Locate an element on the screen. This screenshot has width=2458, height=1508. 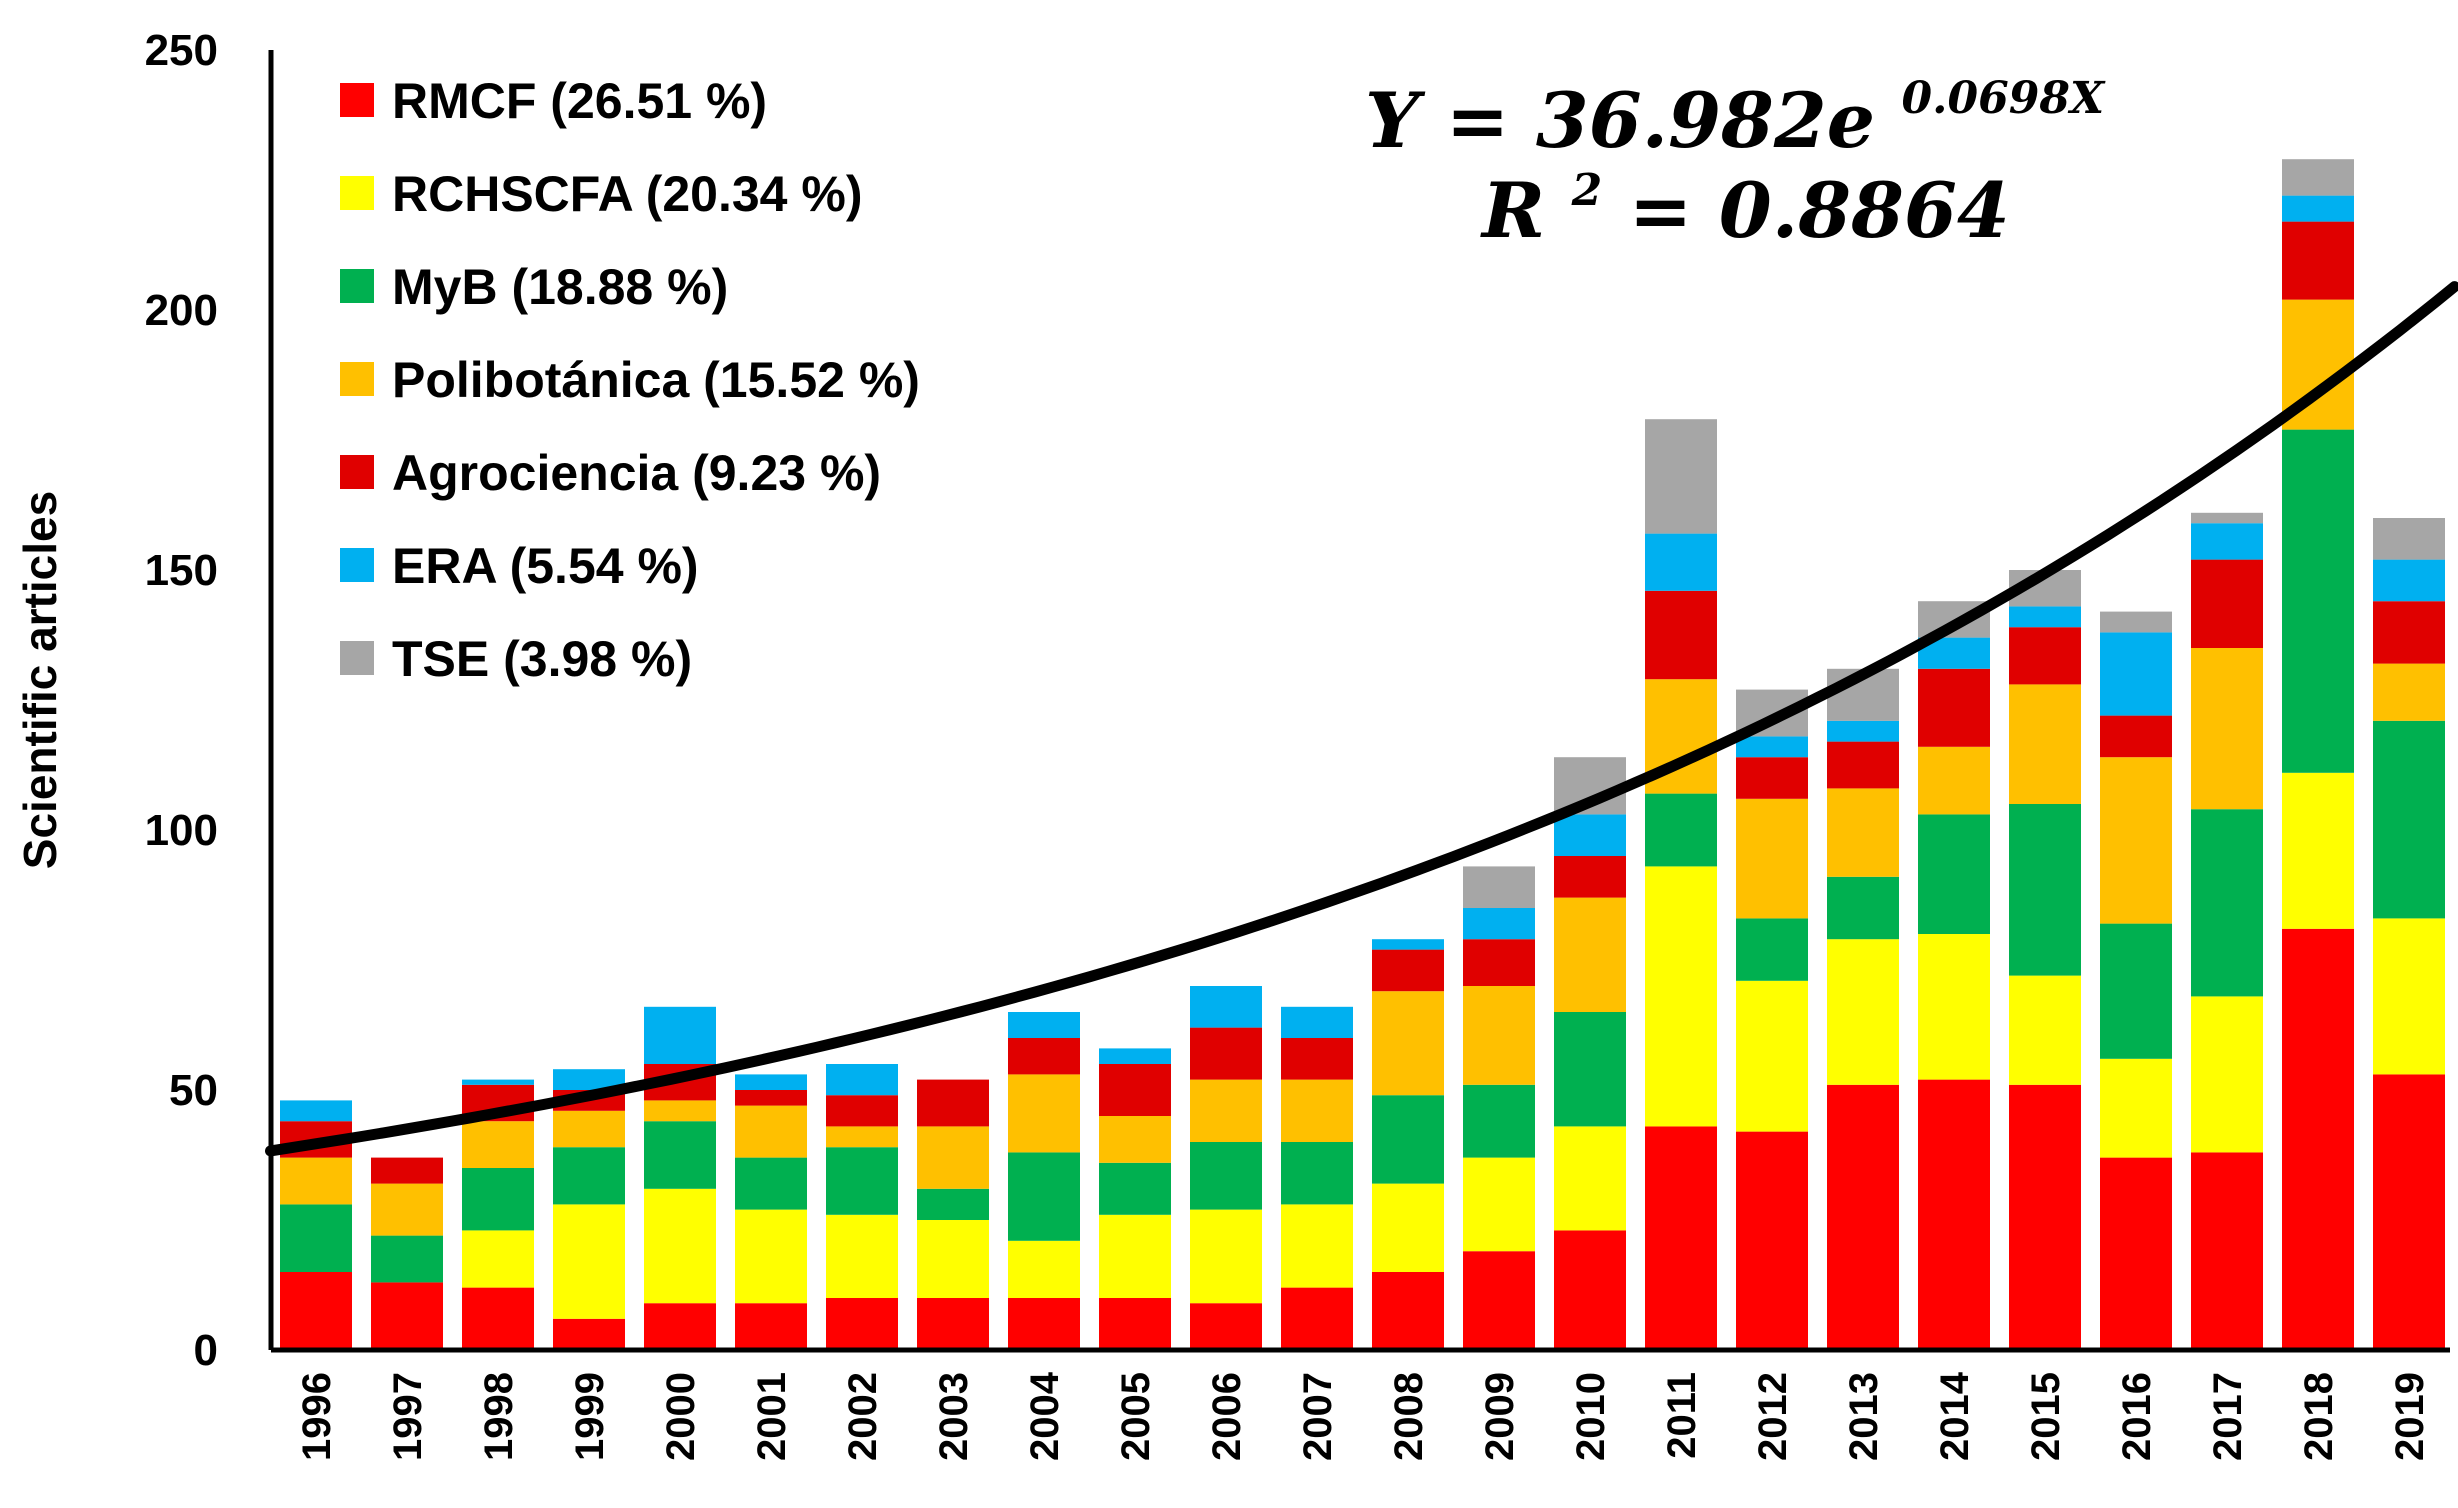
x-tick-label: 2010 is located at coordinates (1591, 1416).